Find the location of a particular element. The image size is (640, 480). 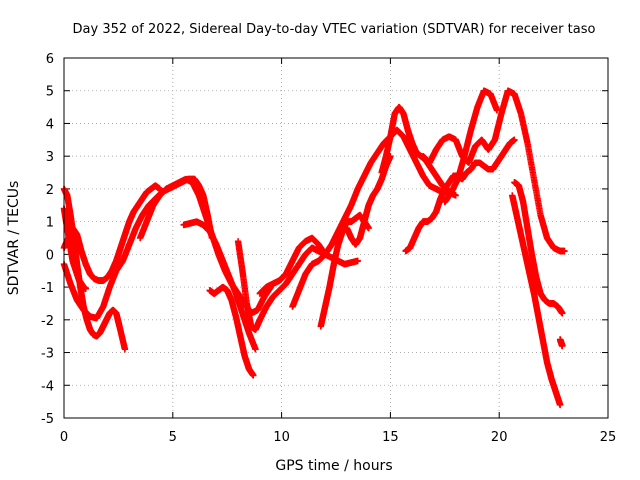

y-tick-label: -1 is located at coordinates (47, 288).